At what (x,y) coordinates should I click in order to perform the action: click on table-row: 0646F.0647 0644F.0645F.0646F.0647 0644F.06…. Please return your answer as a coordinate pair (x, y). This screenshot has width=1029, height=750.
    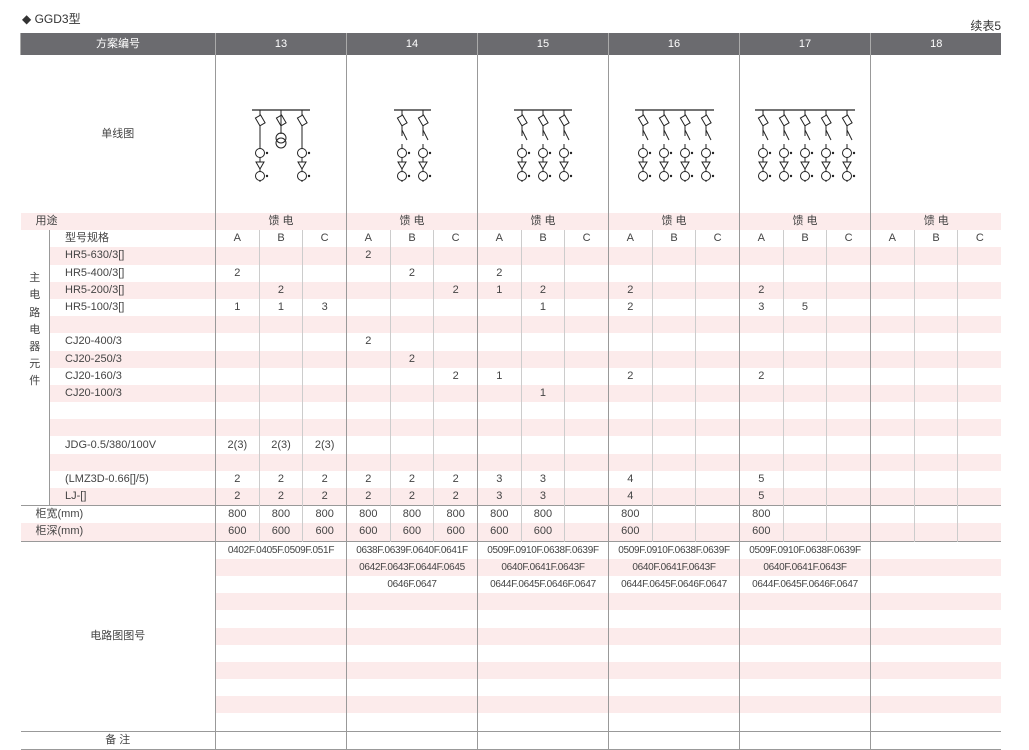
    Looking at the image, I should click on (511, 584).